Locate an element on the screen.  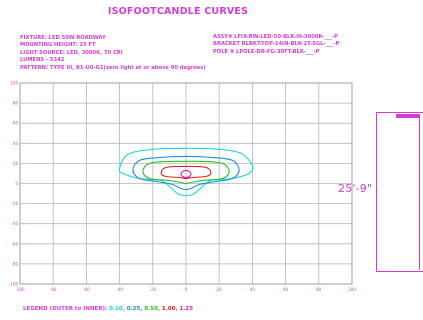
x-tick-label: -20 is located at coordinates (153, 289).